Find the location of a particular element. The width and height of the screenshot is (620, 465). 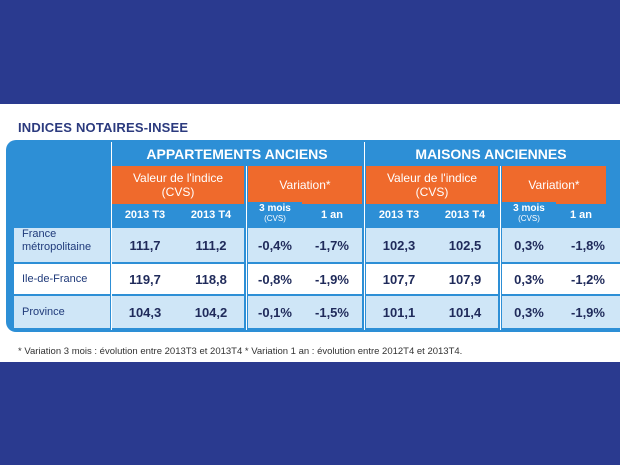

table-title: INDICES NOTAIRES-INSEE is located at coordinates (103, 127).